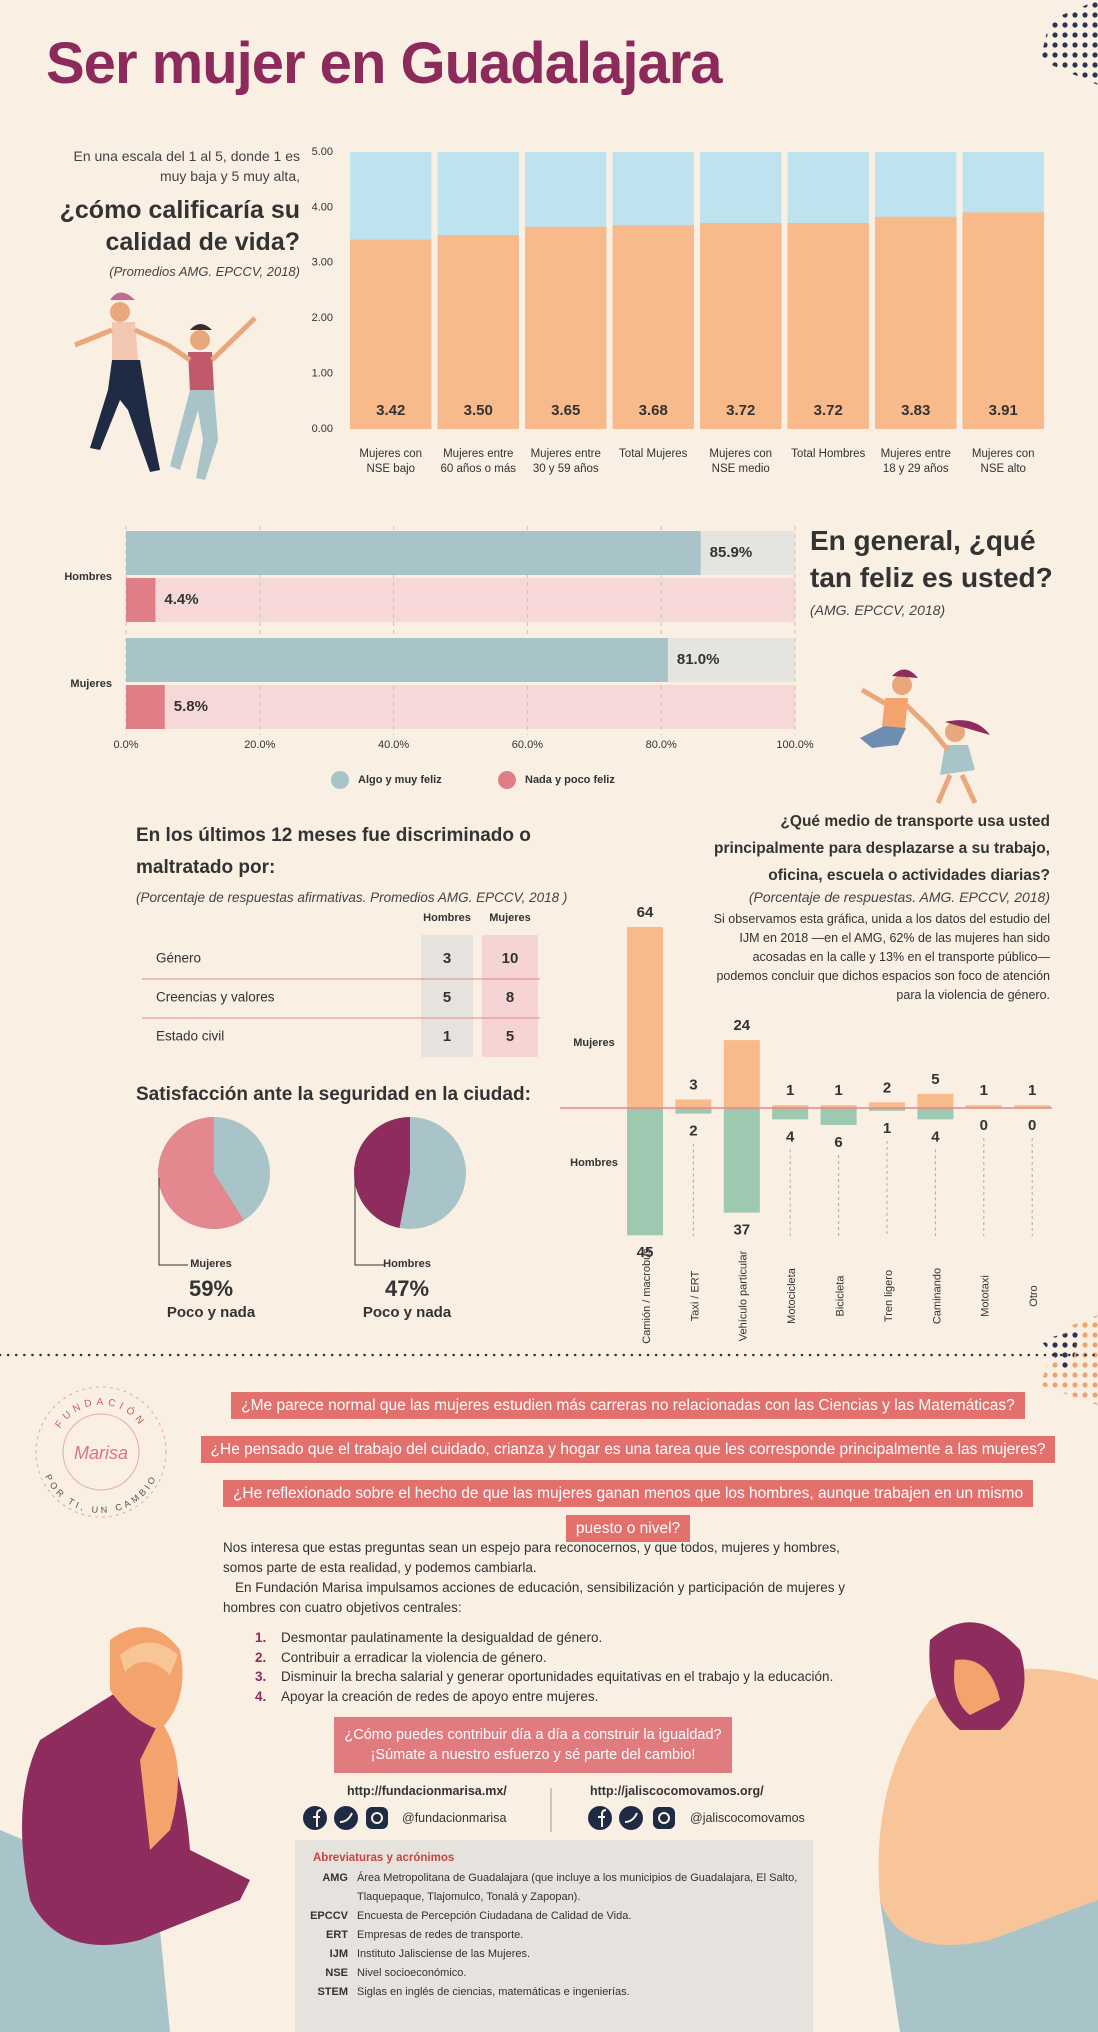 The height and width of the screenshot is (2032, 1098). What do you see at coordinates (261, 1657) in the screenshot?
I see `objective-number: 2.` at bounding box center [261, 1657].